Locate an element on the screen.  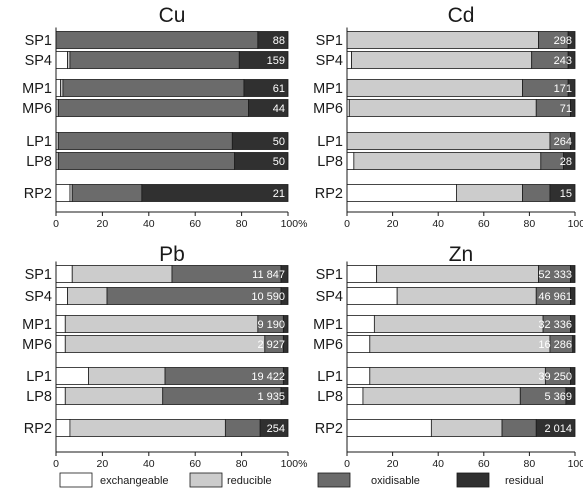
legend-swatch-oxidisable is located at coordinates (334, 480).